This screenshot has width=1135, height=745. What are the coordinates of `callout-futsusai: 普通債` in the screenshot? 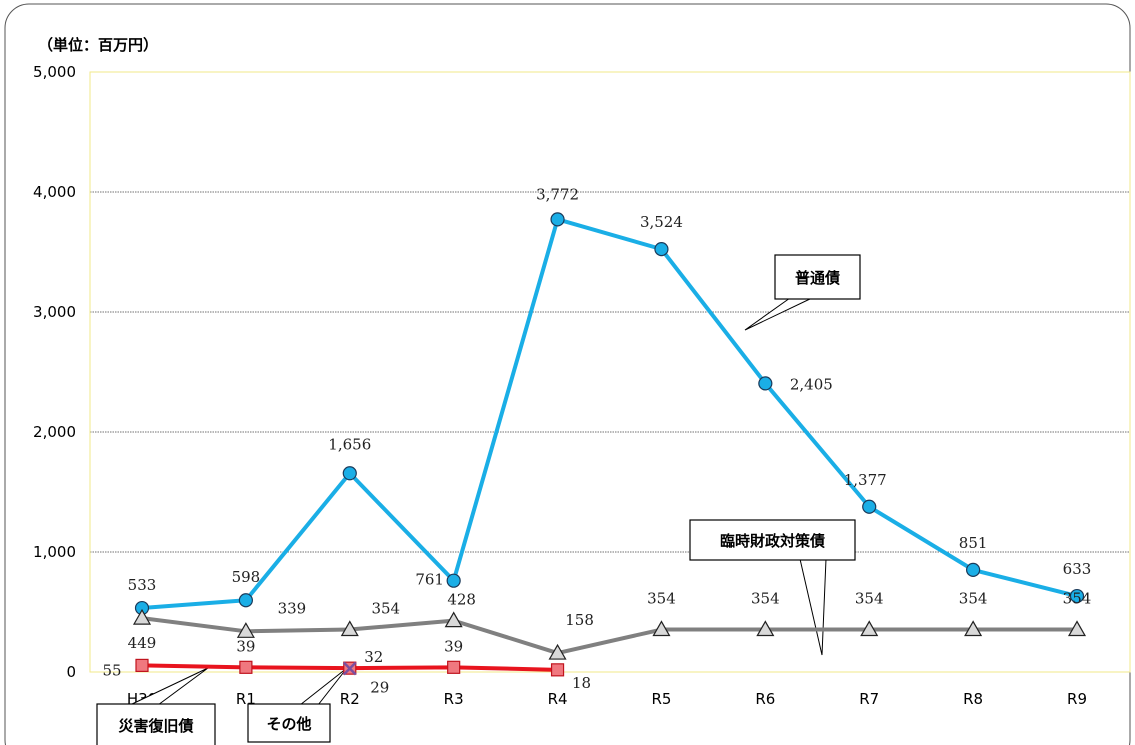 It's located at (802, 292).